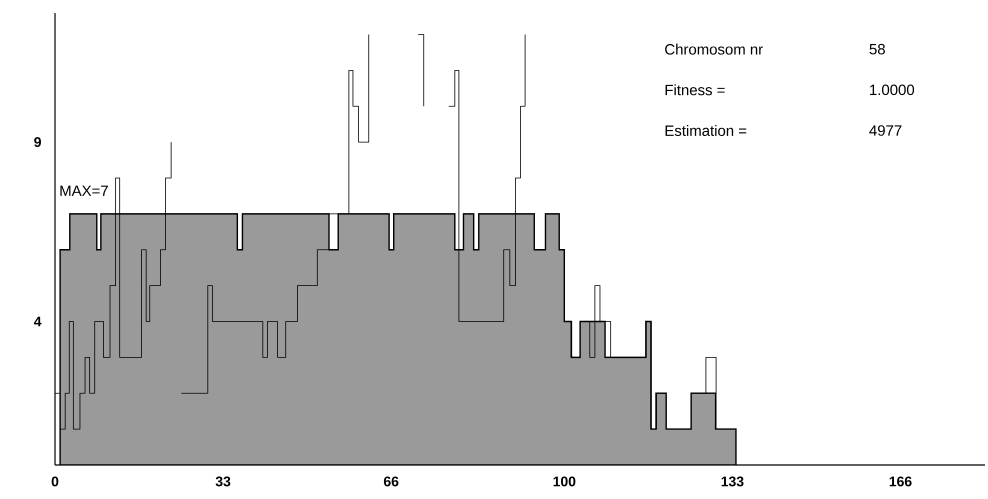 The height and width of the screenshot is (499, 988). What do you see at coordinates (37, 142) in the screenshot?
I see `y-tick-label: 9` at bounding box center [37, 142].